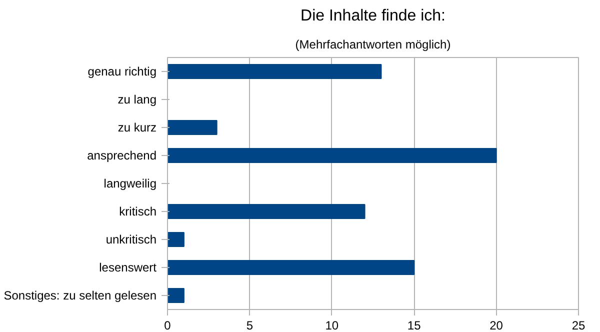 This screenshot has height=332, width=600. What do you see at coordinates (137, 99) in the screenshot?
I see `y-tick-label: zu lang` at bounding box center [137, 99].